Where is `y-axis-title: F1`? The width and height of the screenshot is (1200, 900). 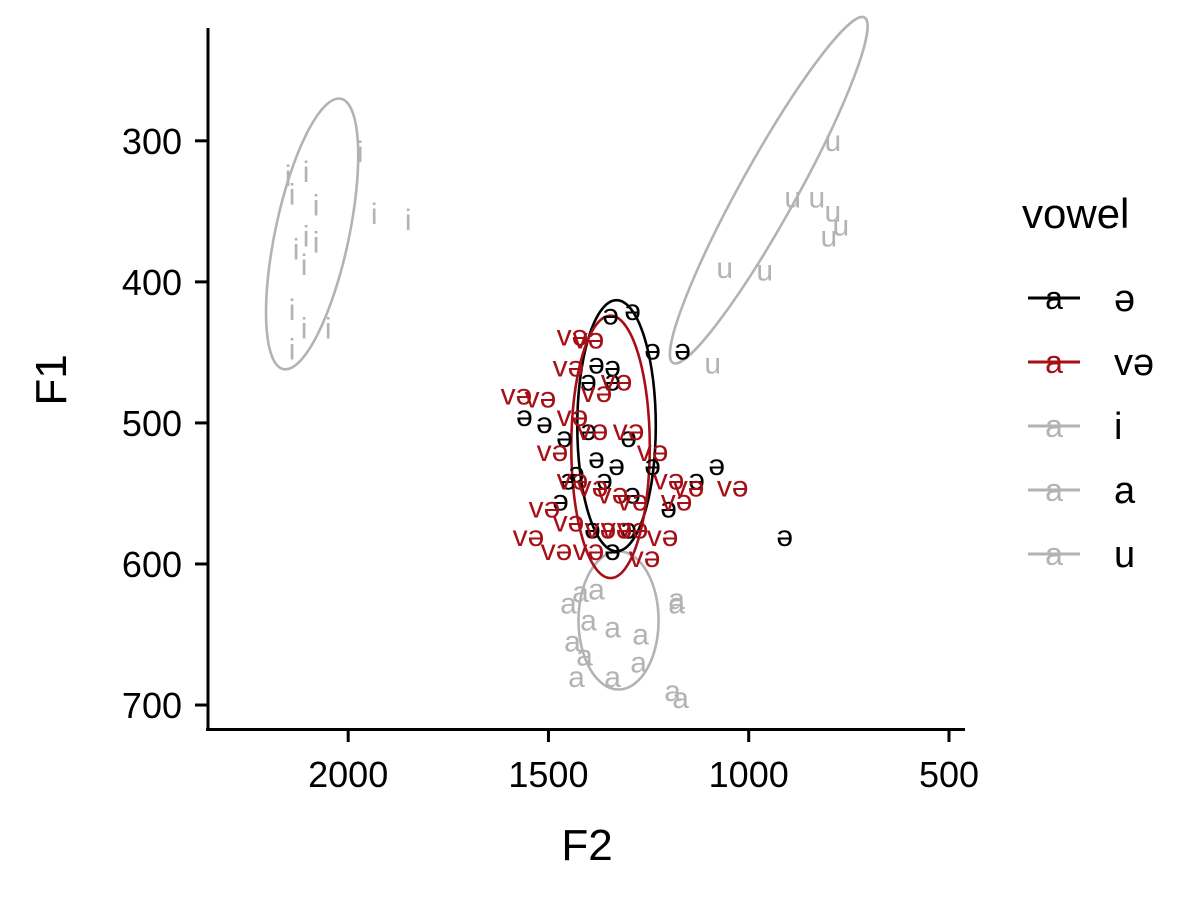 y-axis-title: F1 is located at coordinates (51, 379).